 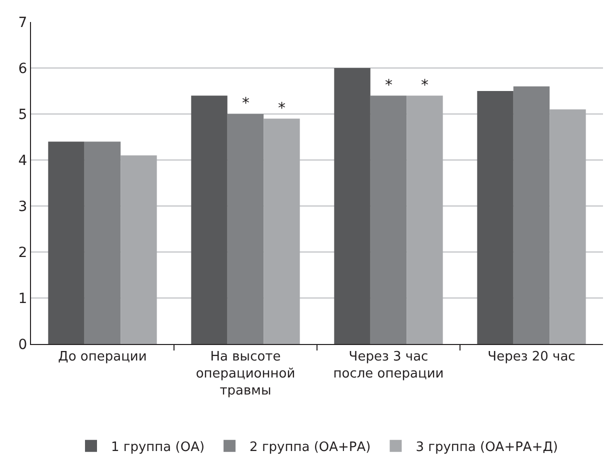 I want to click on y-tick-label: 6, so click(x=23, y=68).